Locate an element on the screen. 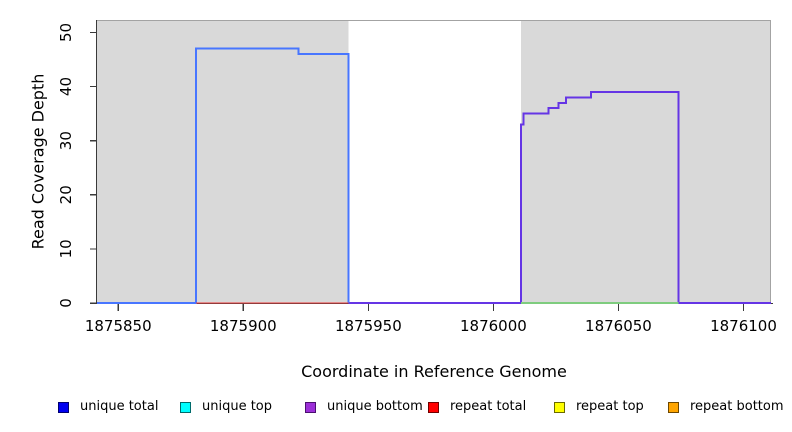 This screenshot has height=432, width=792. y-axis-title: Read Coverage Depth is located at coordinates (38, 161).